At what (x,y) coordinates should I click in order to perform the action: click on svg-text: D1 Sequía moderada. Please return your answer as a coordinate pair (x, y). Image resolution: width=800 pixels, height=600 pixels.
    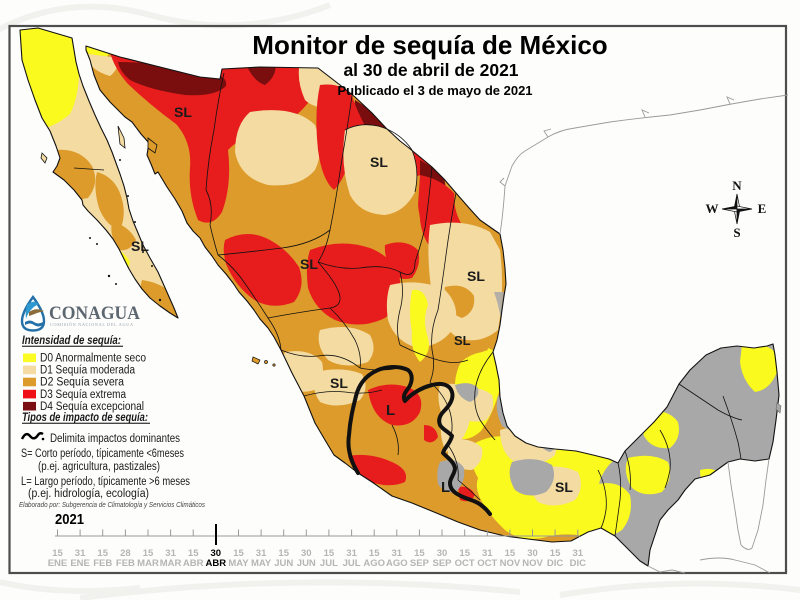
    Looking at the image, I should click on (88, 371).